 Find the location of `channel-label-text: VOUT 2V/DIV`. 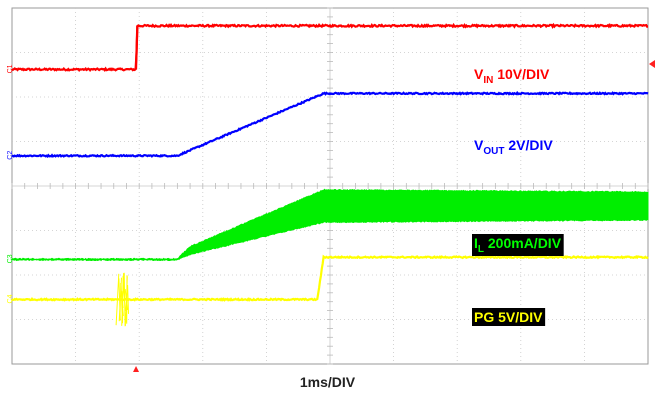

channel-label-text: VOUT 2V/DIV is located at coordinates (513, 147).